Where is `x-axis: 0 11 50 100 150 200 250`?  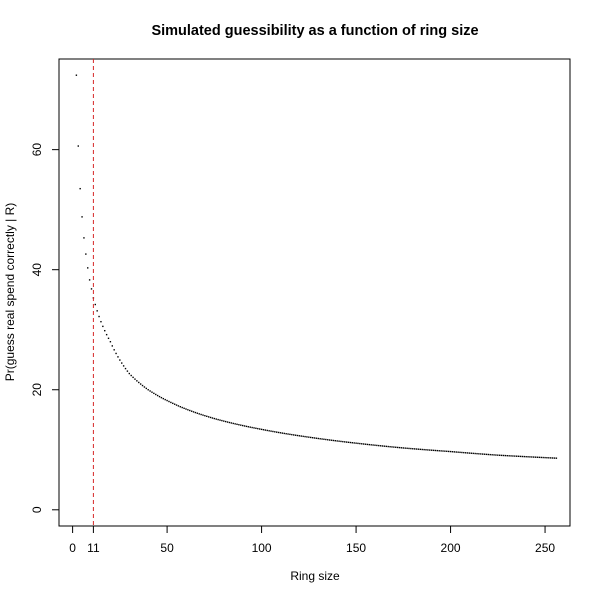
x-axis: 0 11 50 100 150 200 250 is located at coordinates (312, 540).